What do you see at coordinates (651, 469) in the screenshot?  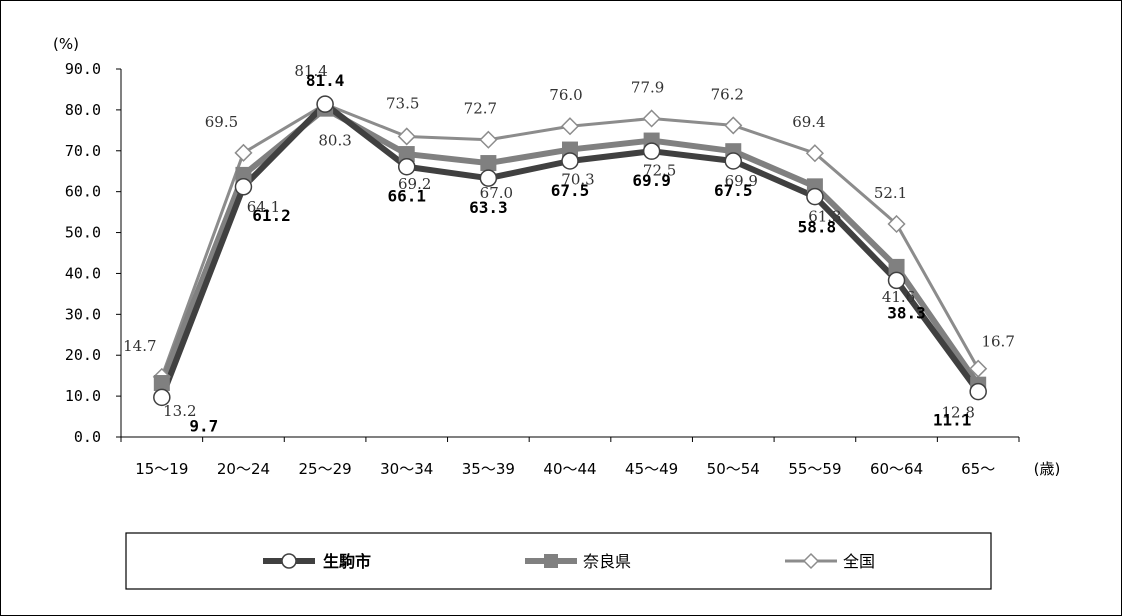 I see `x-tick-label: 45～49` at bounding box center [651, 469].